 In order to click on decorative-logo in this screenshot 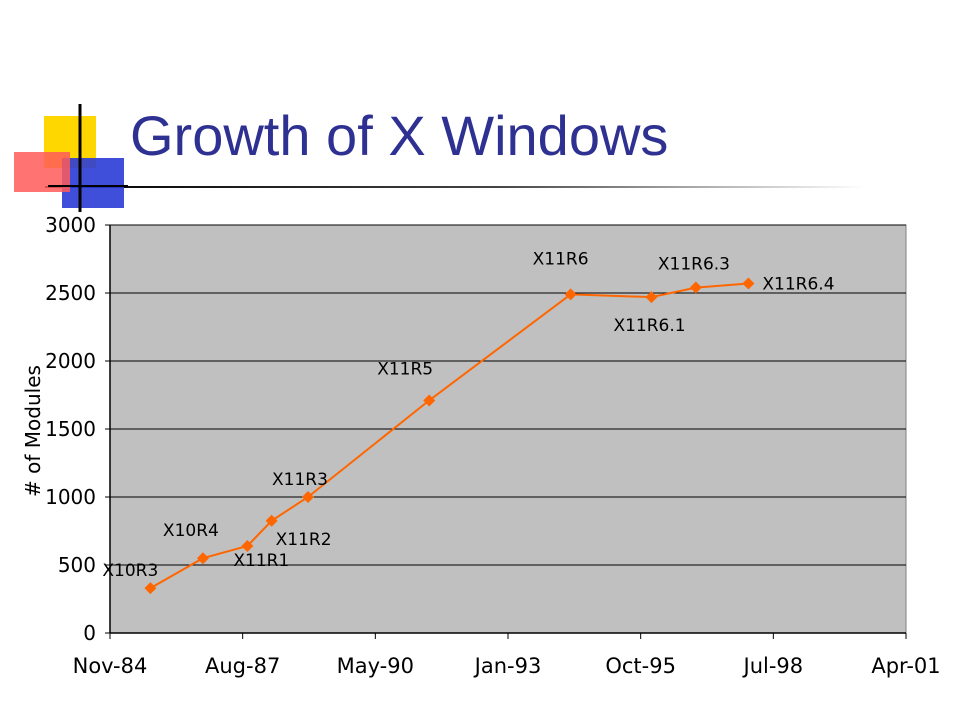, I will do `click(71, 158)`.